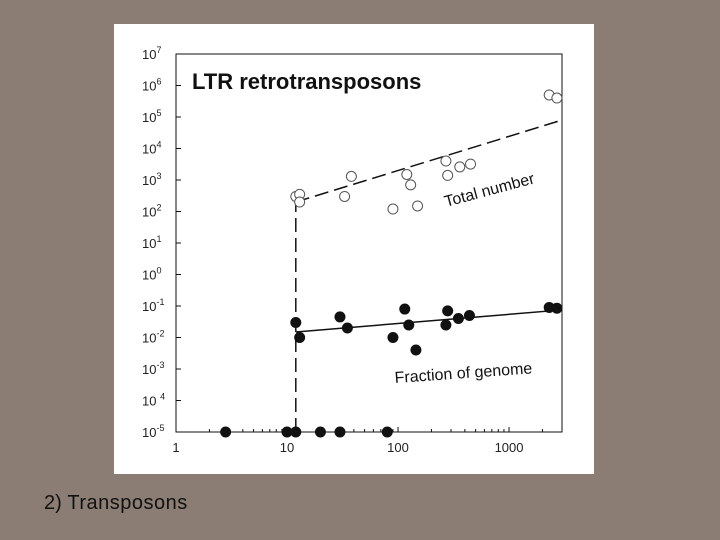 The image size is (720, 540). I want to click on y-tick-label: 10¹, so click(151, 242).